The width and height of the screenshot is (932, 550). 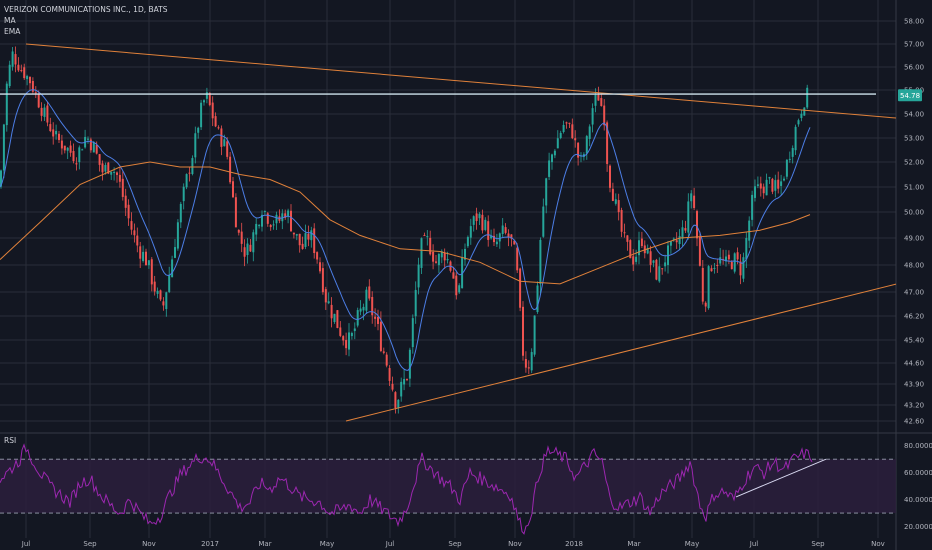 What do you see at coordinates (914, 293) in the screenshot?
I see `y-tick-label: 47.00` at bounding box center [914, 293].